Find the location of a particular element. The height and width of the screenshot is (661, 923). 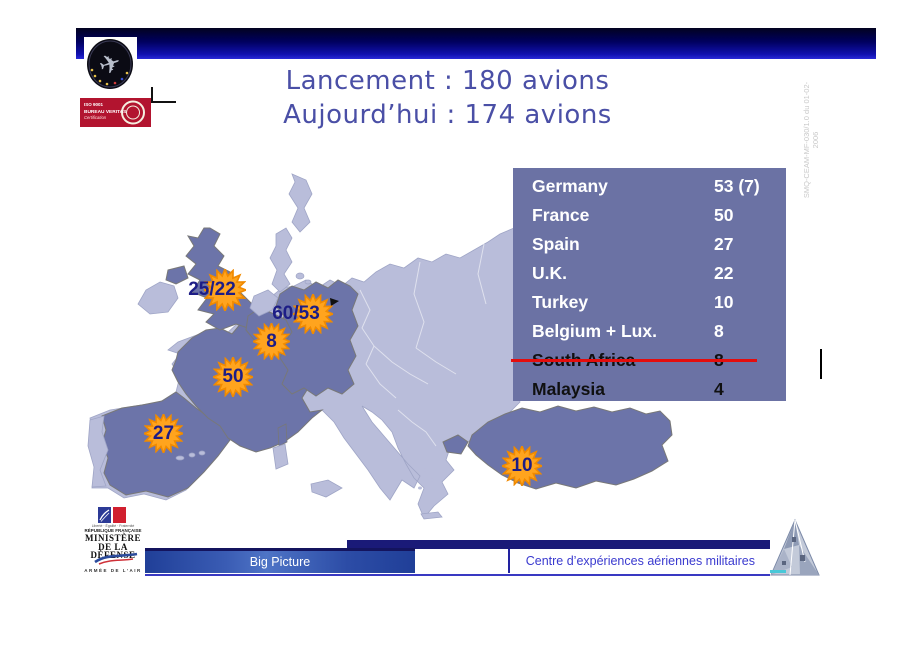

value-cell: 27 is located at coordinates (724, 244).